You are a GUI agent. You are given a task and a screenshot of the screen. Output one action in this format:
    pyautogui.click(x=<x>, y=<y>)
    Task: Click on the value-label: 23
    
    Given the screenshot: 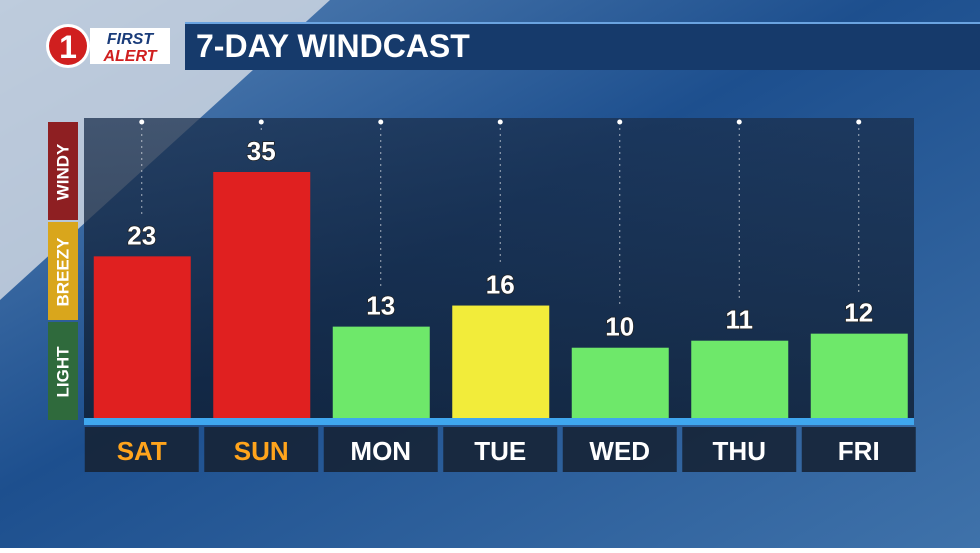 What is the action you would take?
    pyautogui.click(x=141, y=235)
    